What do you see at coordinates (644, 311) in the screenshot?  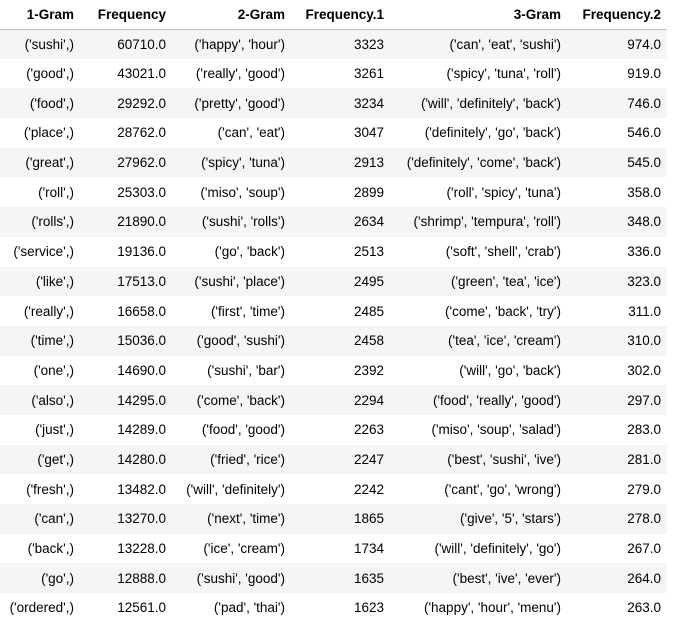 I see `cell-frequency-2: 311.0` at bounding box center [644, 311].